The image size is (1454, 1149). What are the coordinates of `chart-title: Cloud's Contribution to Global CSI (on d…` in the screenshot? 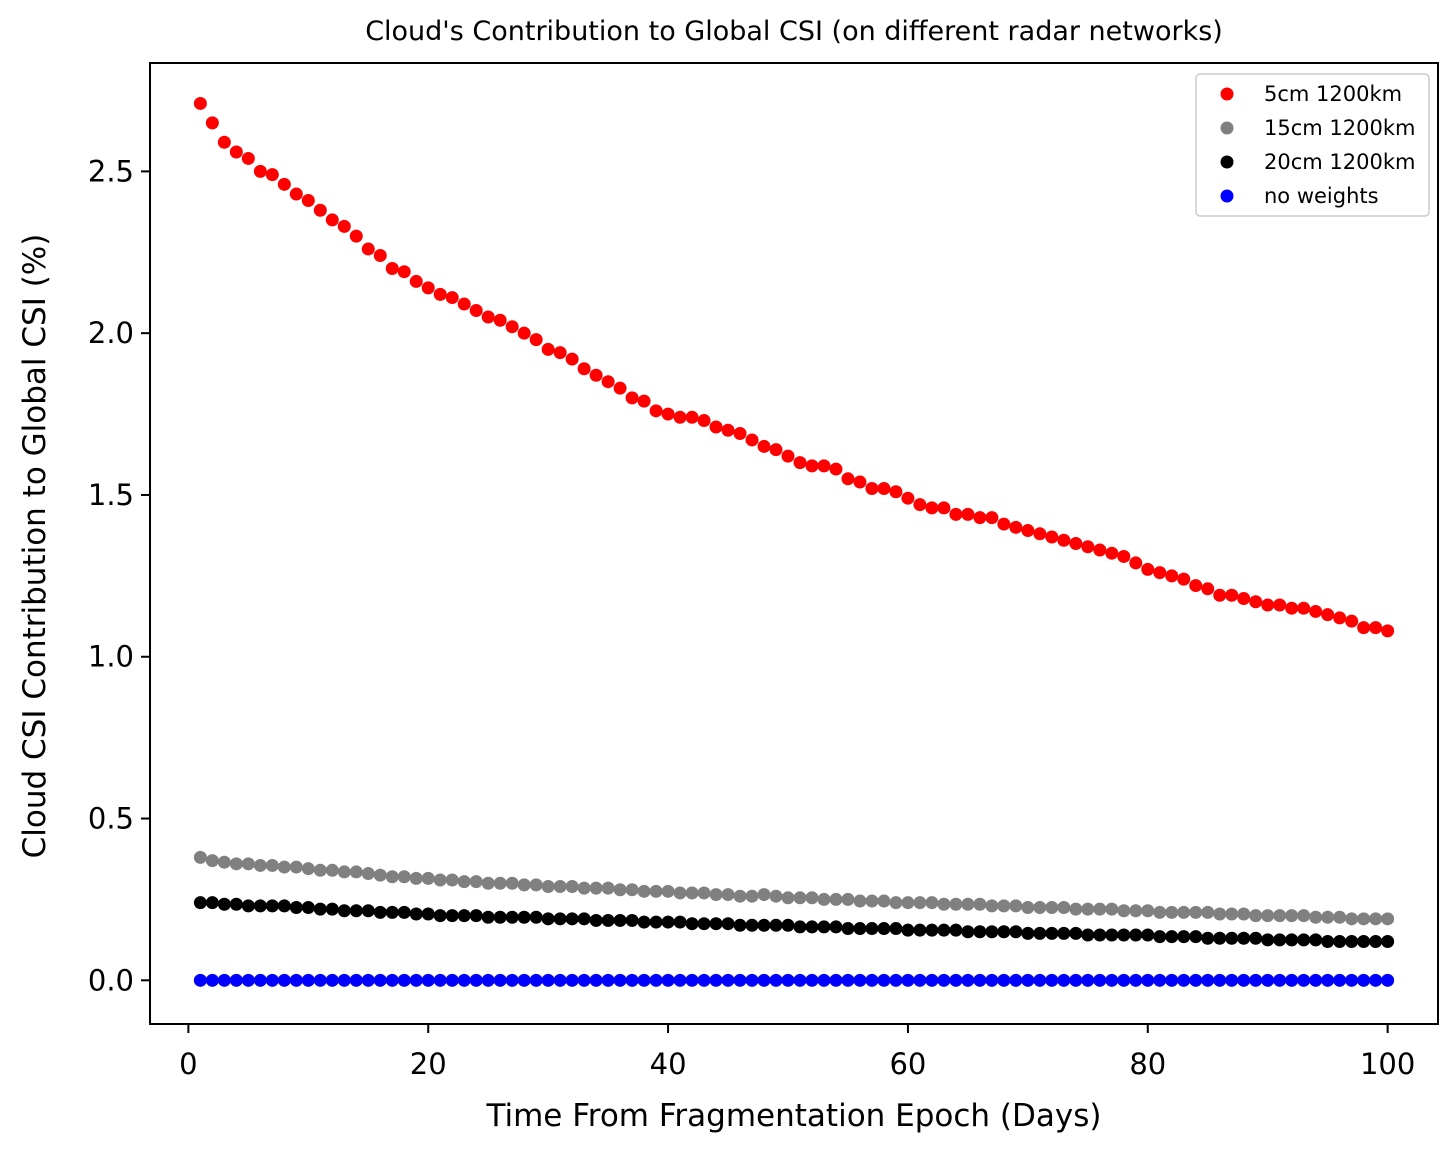 It's located at (794, 31).